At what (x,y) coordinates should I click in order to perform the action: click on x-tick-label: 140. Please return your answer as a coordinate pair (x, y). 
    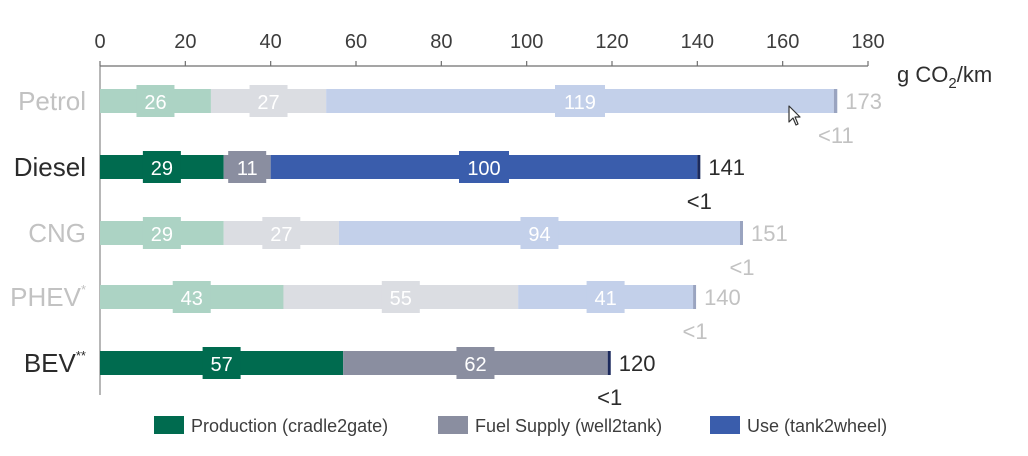
    Looking at the image, I should click on (697, 42).